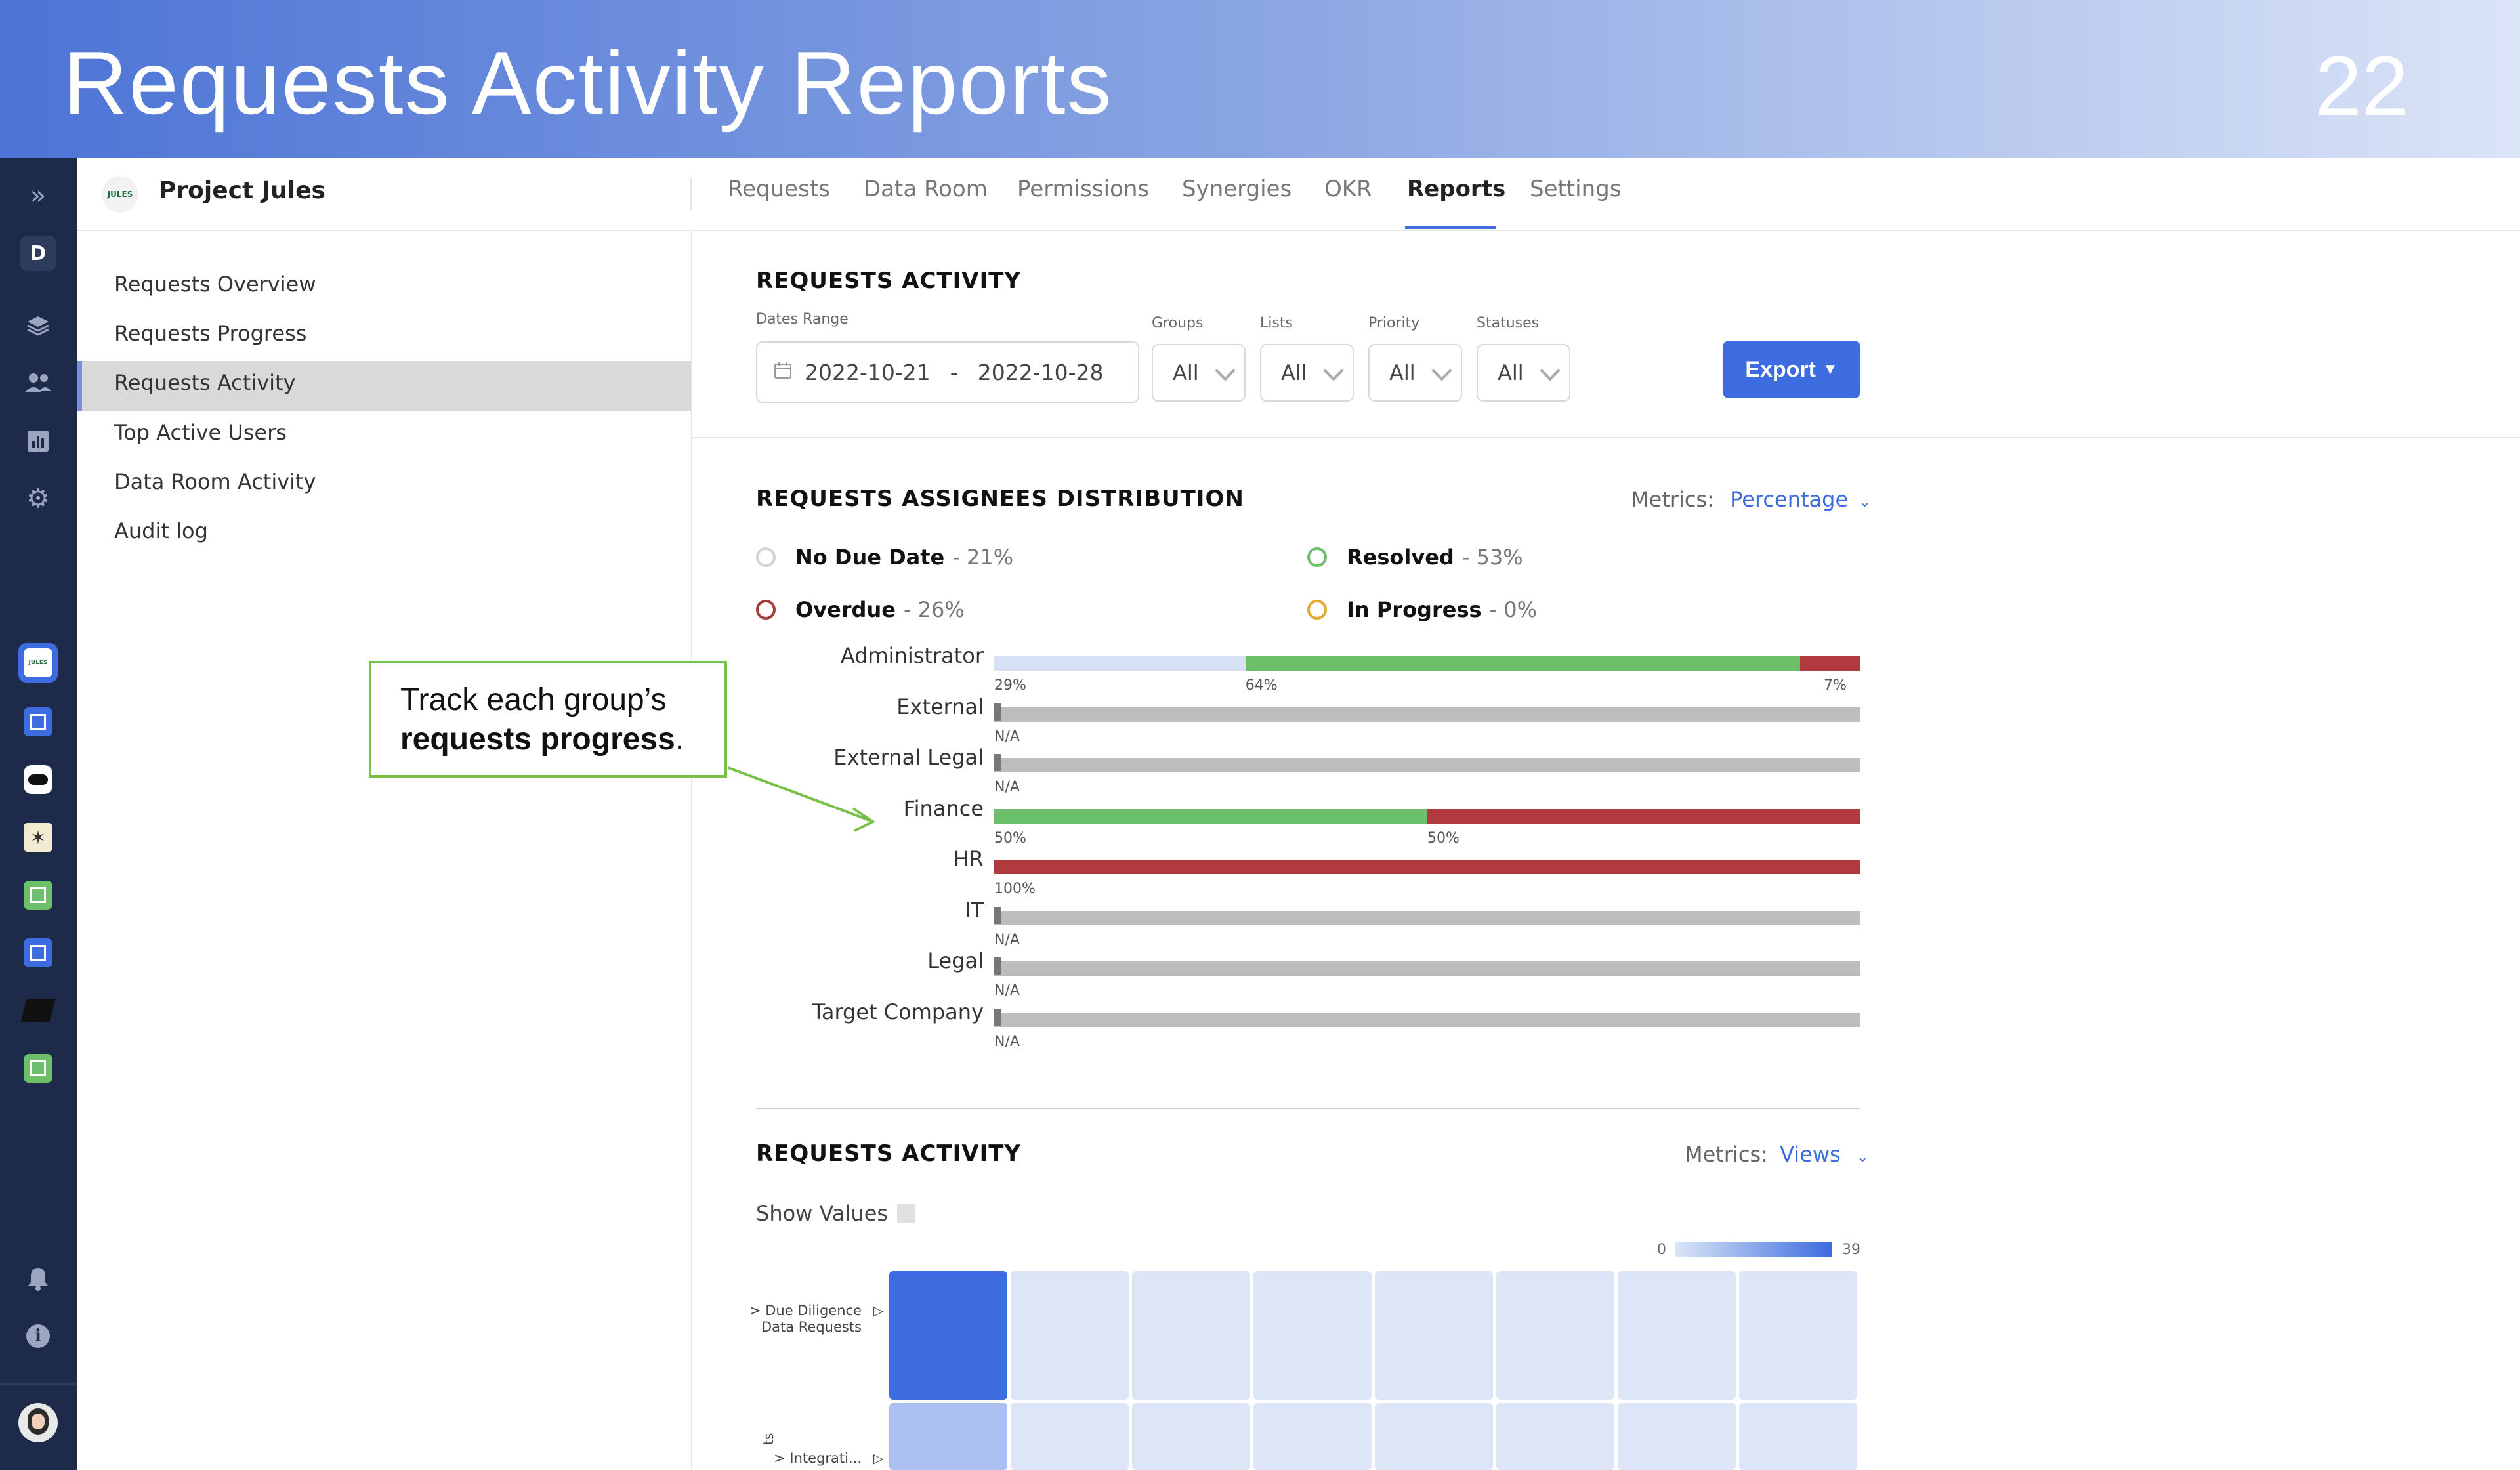  I want to click on priority-value: All, so click(1402, 372).